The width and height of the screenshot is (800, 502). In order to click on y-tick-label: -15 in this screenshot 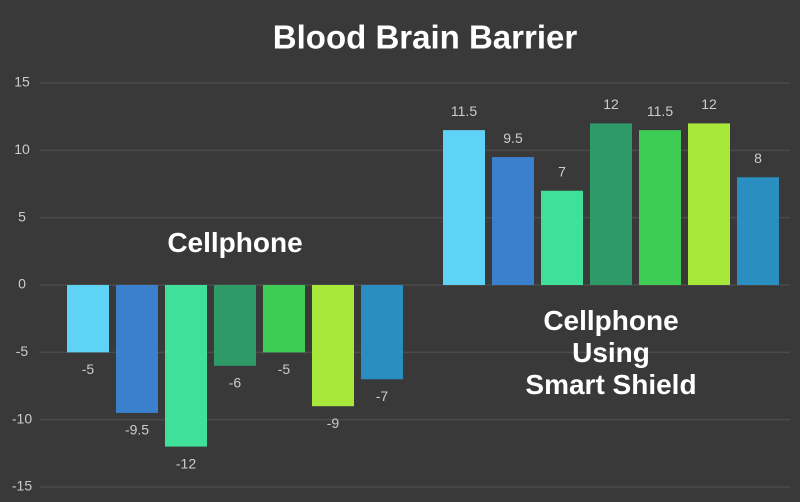, I will do `click(22, 486)`.